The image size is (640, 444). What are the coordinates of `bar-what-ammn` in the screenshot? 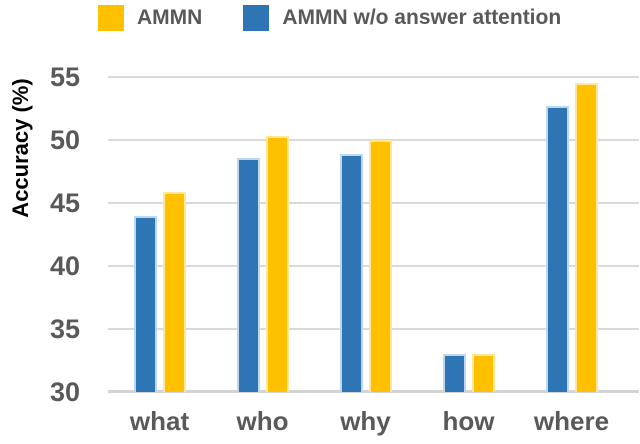 It's located at (174, 291).